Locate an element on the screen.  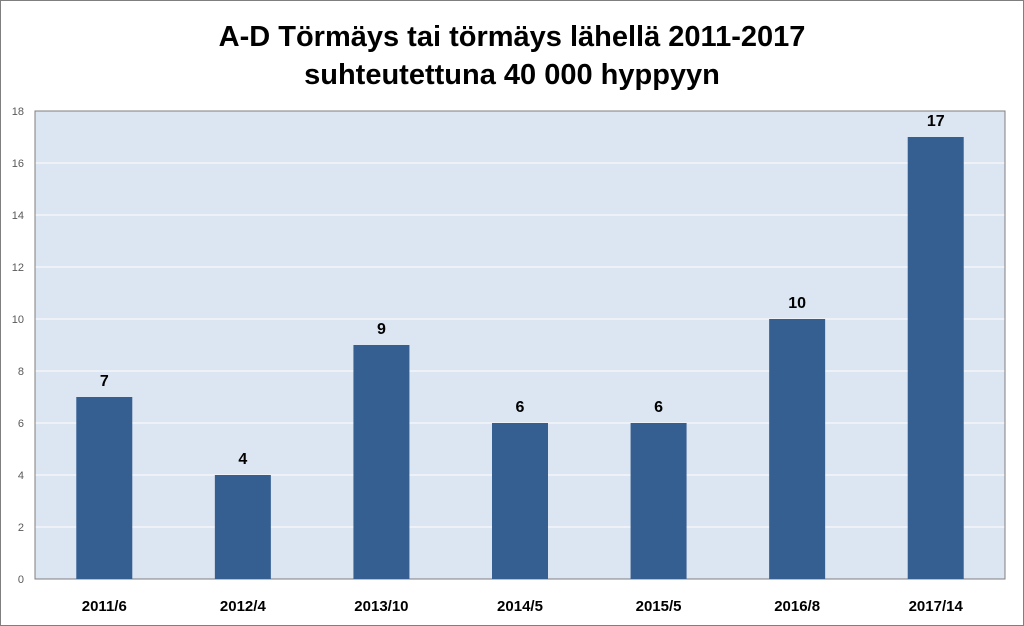
y-tick-label: 0 is located at coordinates (21, 580).